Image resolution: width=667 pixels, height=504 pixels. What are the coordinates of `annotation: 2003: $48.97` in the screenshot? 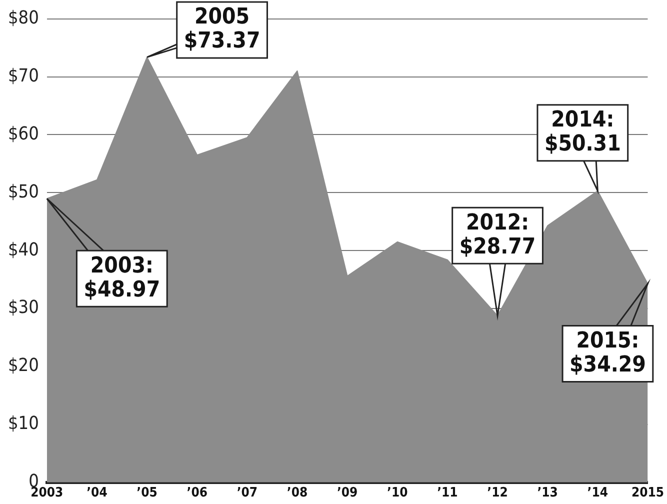 It's located at (122, 277).